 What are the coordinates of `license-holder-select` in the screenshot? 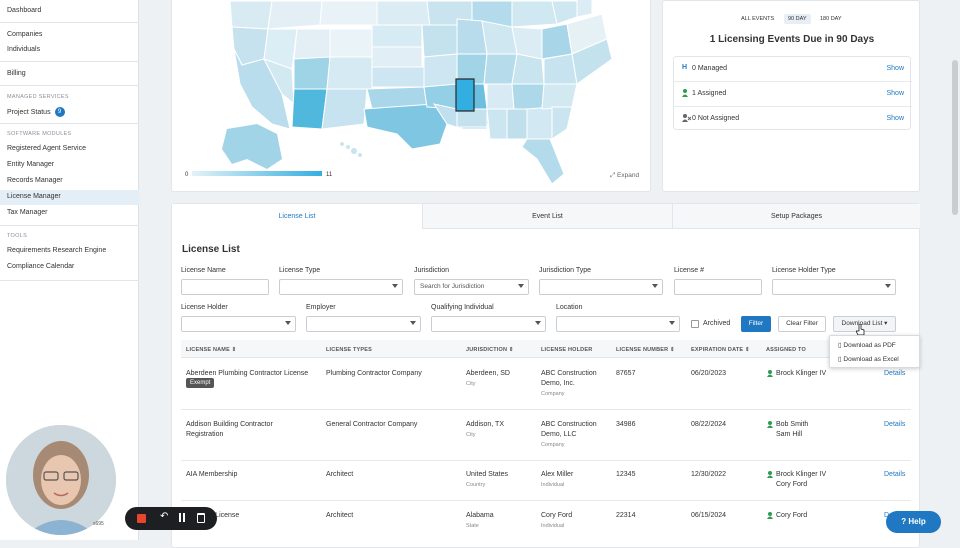 It's located at (238, 324).